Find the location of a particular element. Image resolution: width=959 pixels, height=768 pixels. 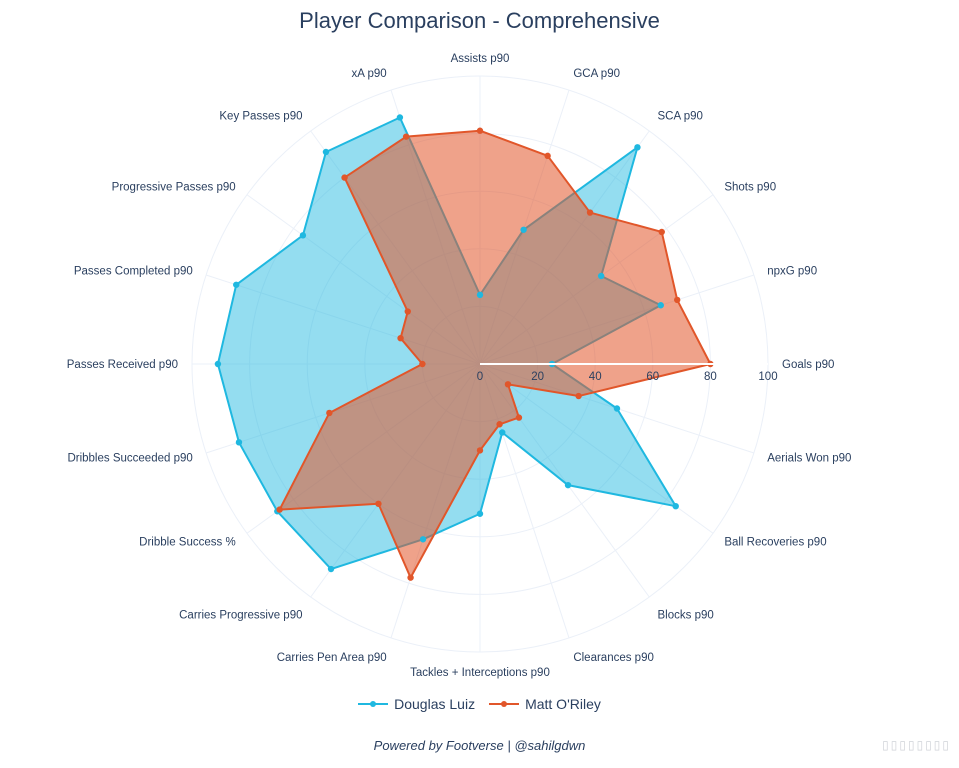

axis-label: Dribble Success % is located at coordinates (187, 543).